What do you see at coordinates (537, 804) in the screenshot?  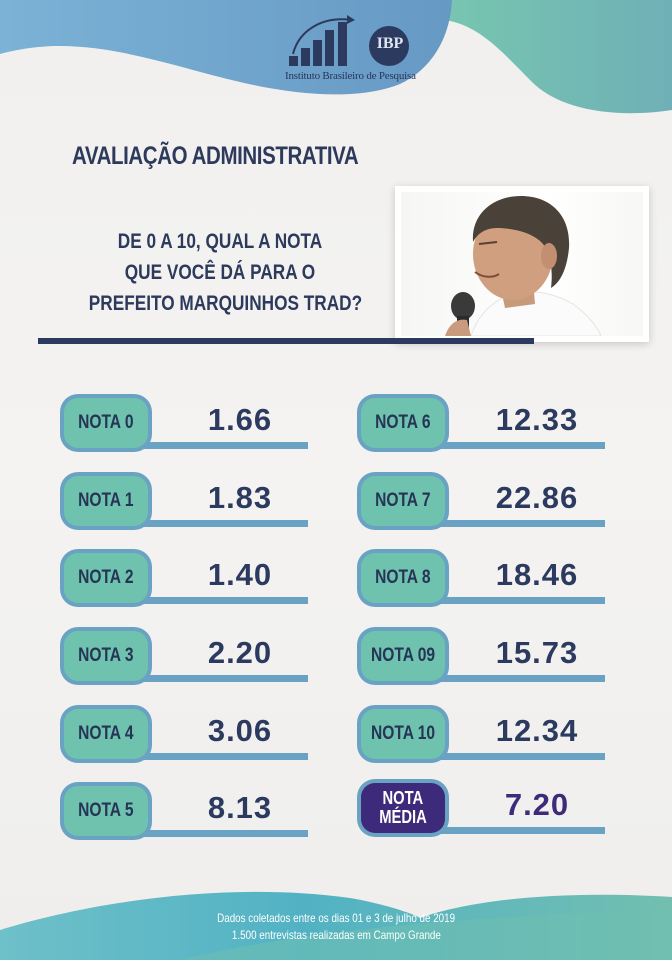 I see `average-value: 7.20` at bounding box center [537, 804].